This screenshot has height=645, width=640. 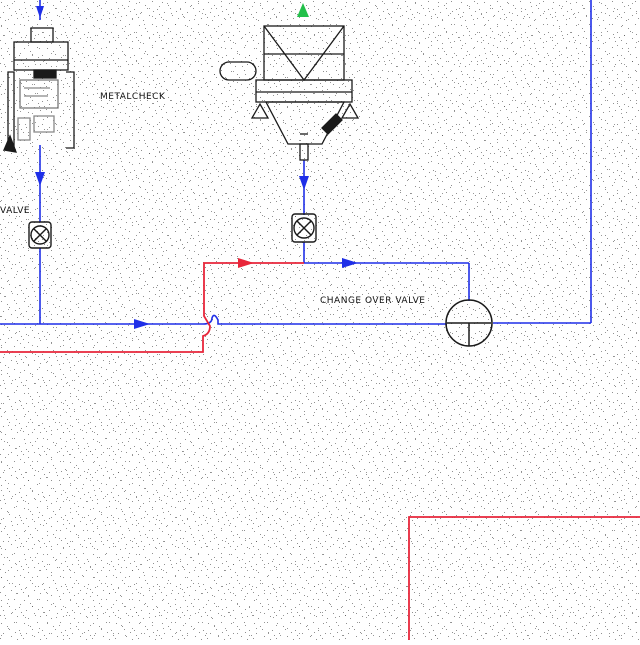 I want to click on valve-label: VALVE, so click(x=15, y=211).